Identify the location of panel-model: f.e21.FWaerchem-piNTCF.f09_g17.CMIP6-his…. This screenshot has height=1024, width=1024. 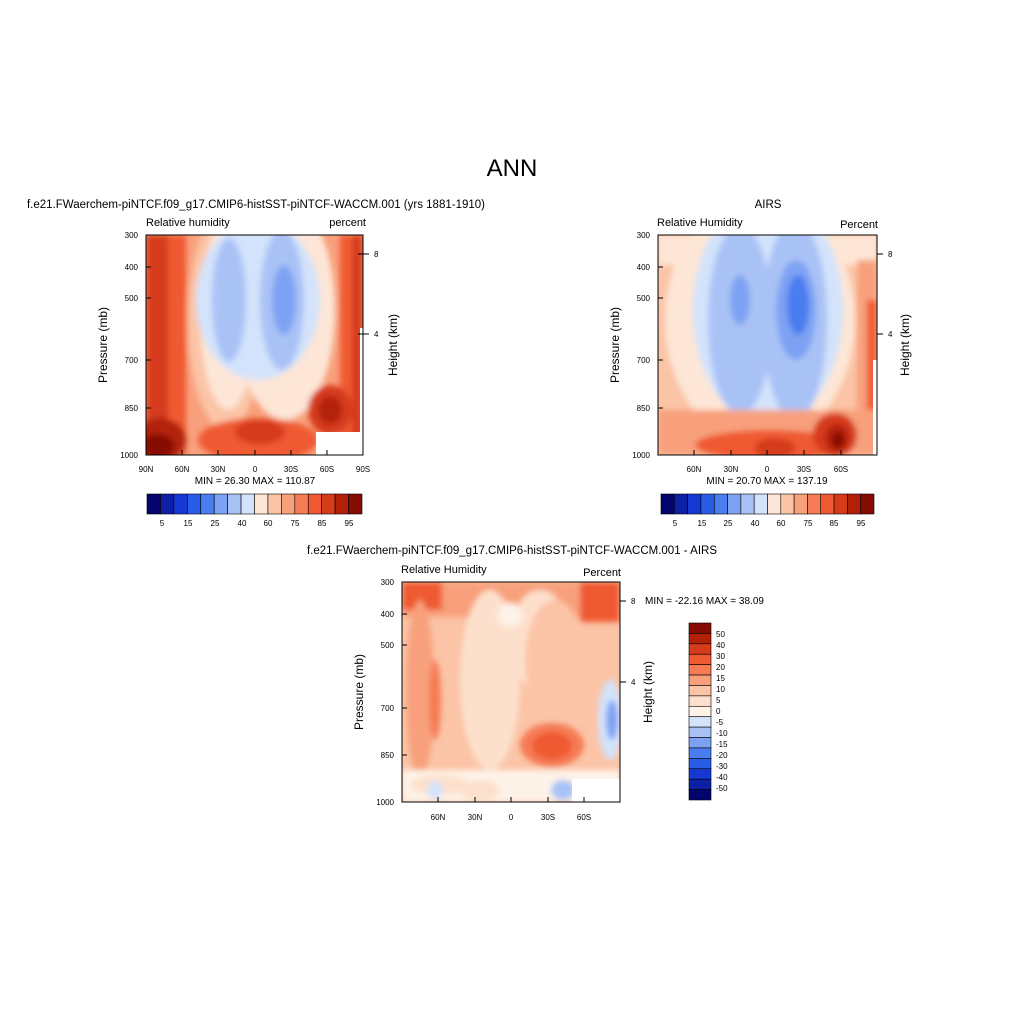
(256, 363).